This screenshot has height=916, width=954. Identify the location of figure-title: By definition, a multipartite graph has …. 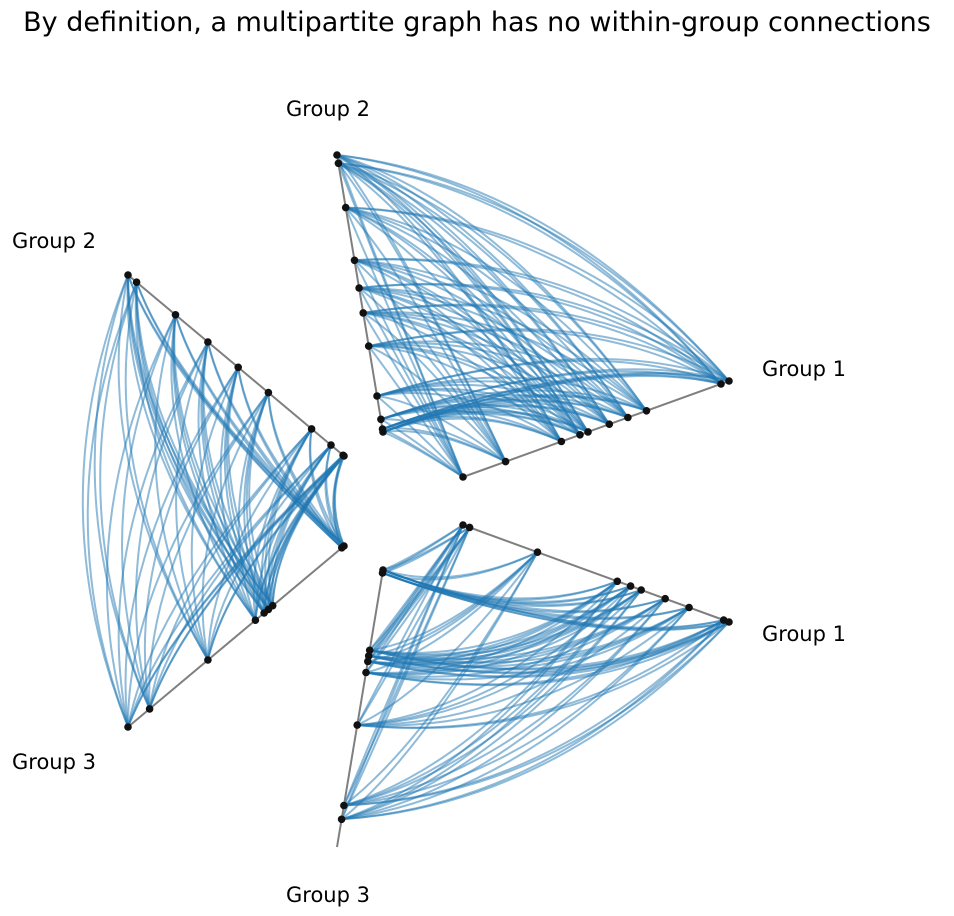
(477, 22).